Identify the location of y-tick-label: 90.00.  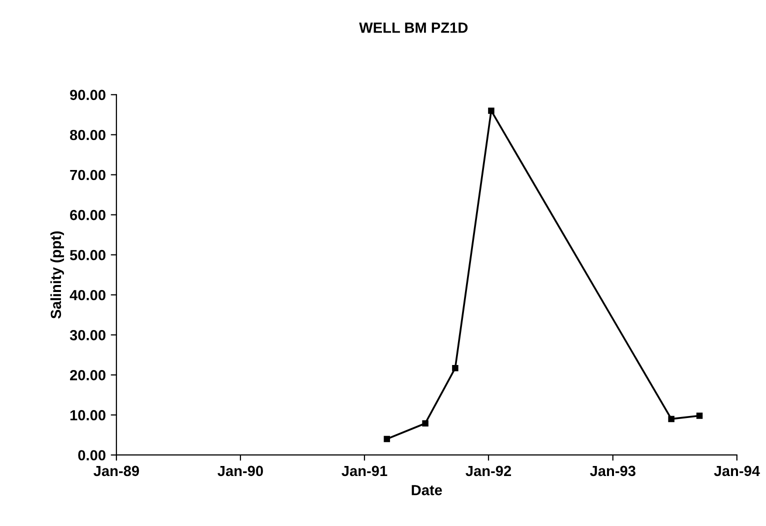
(88, 95).